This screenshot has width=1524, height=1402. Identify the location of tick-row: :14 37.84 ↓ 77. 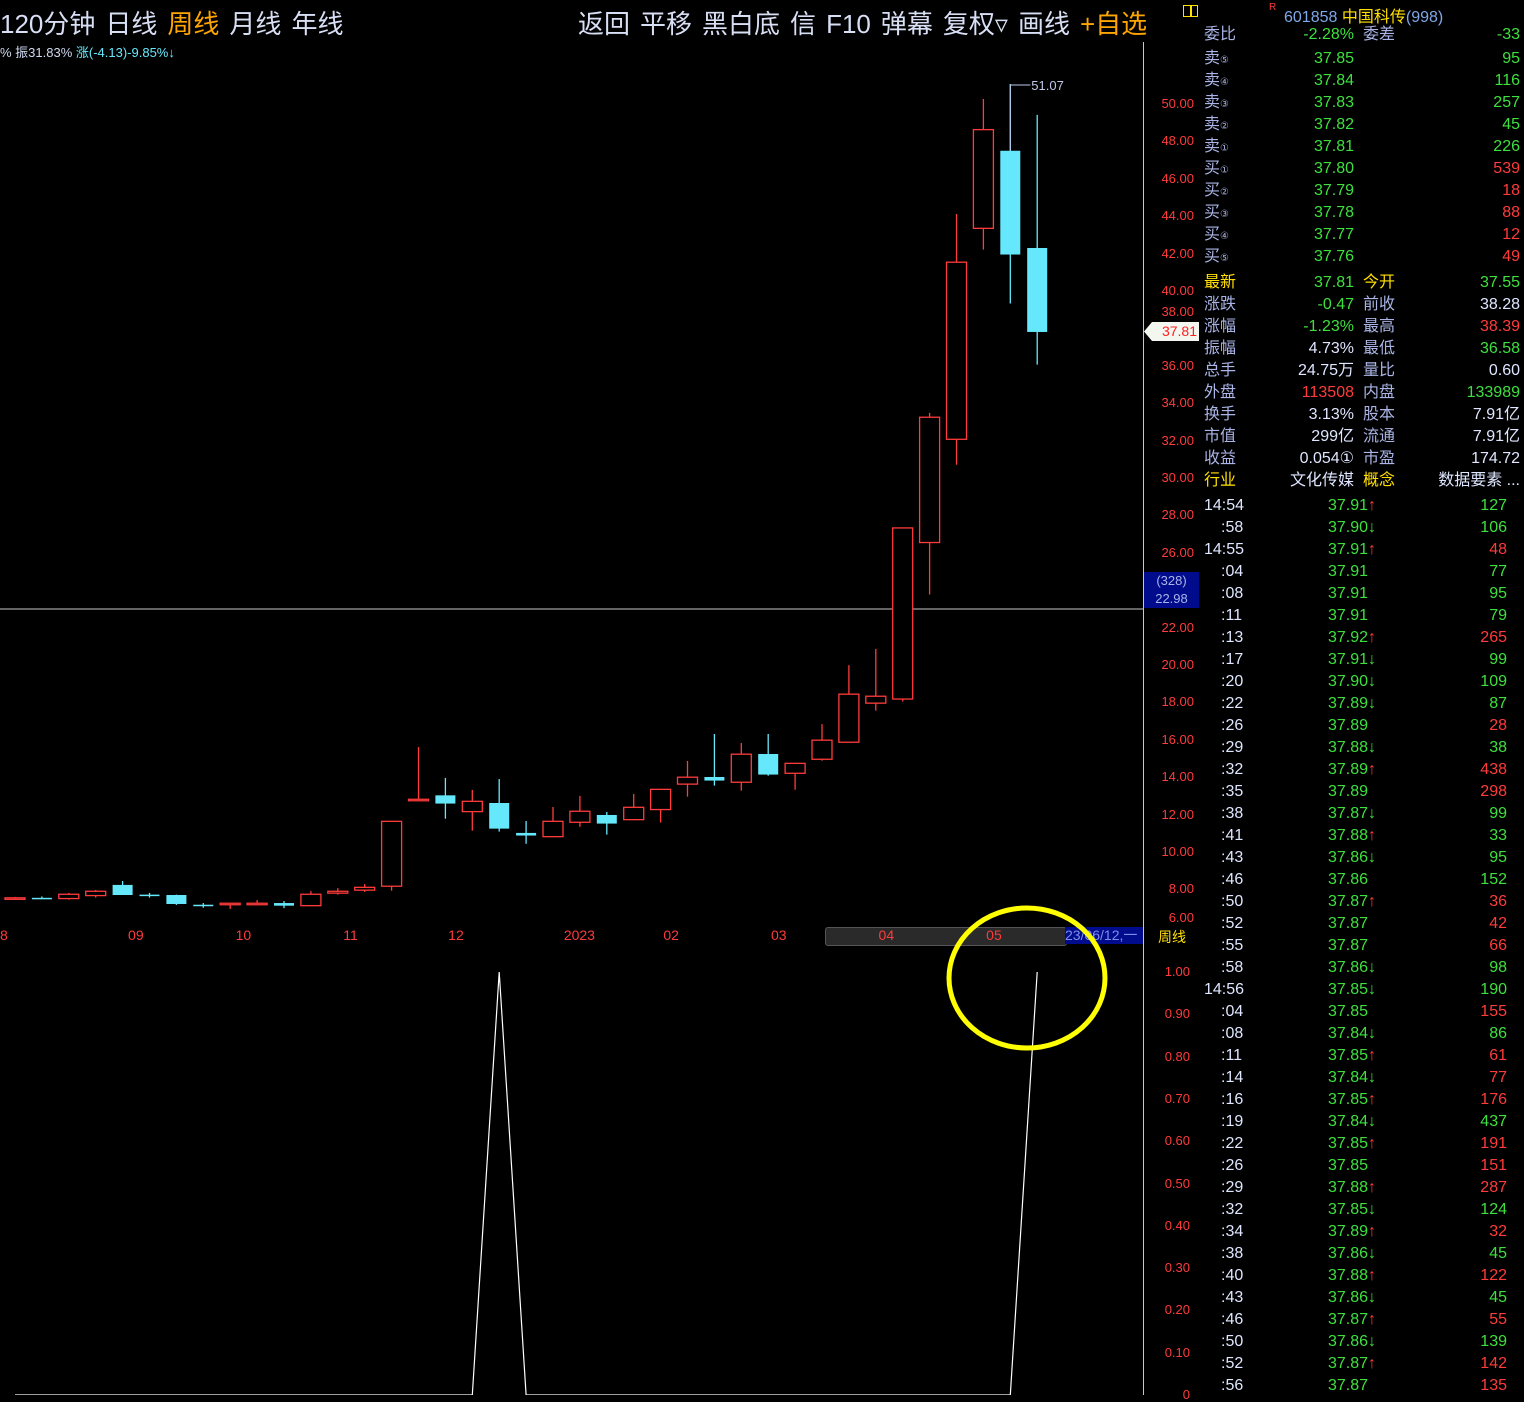
(1362, 1078).